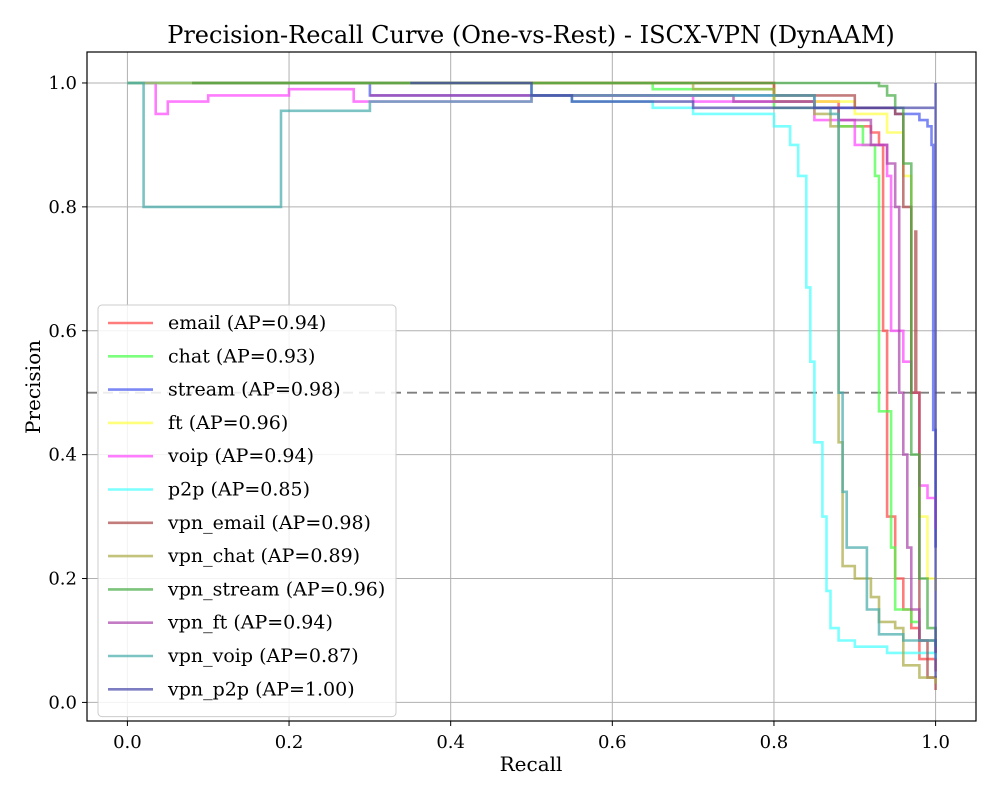 This screenshot has width=1000, height=800. Describe the element at coordinates (276, 589) in the screenshot. I see `legend-label: vpn_stream (AP=0.96)` at that location.